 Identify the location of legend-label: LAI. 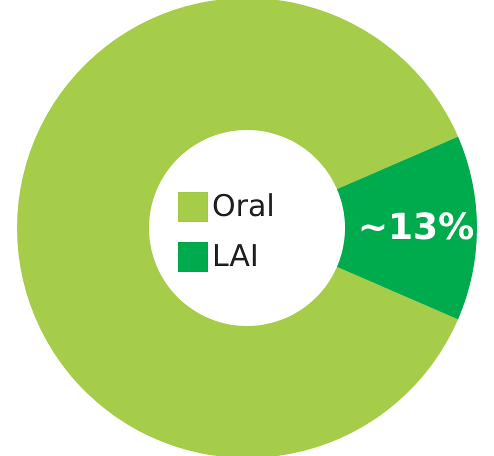
(235, 256).